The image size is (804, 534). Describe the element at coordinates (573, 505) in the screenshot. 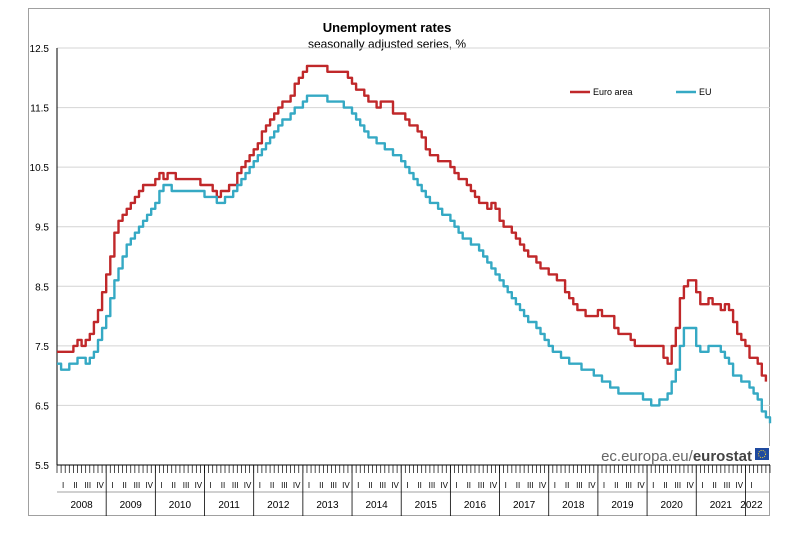

I see `x-year-label: 2018` at that location.